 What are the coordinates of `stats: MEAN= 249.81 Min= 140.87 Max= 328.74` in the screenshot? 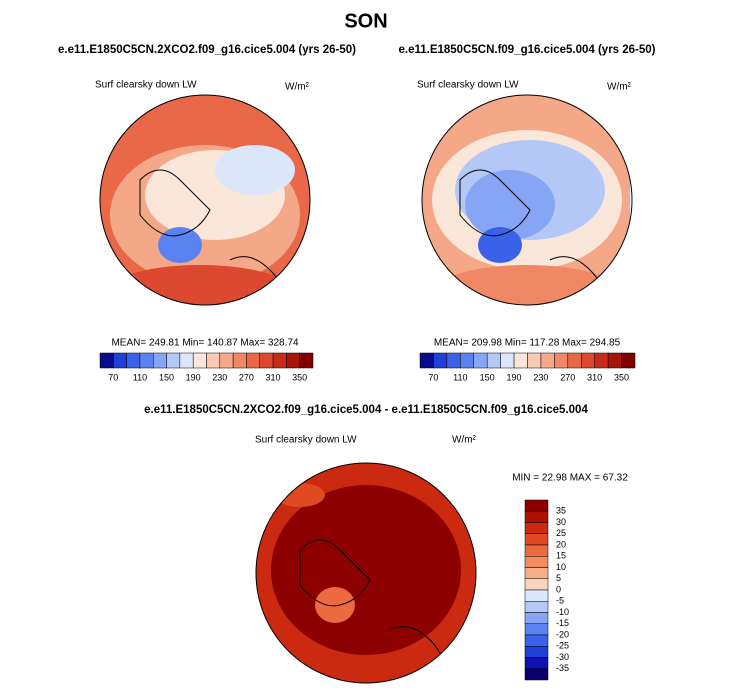 It's located at (205, 343).